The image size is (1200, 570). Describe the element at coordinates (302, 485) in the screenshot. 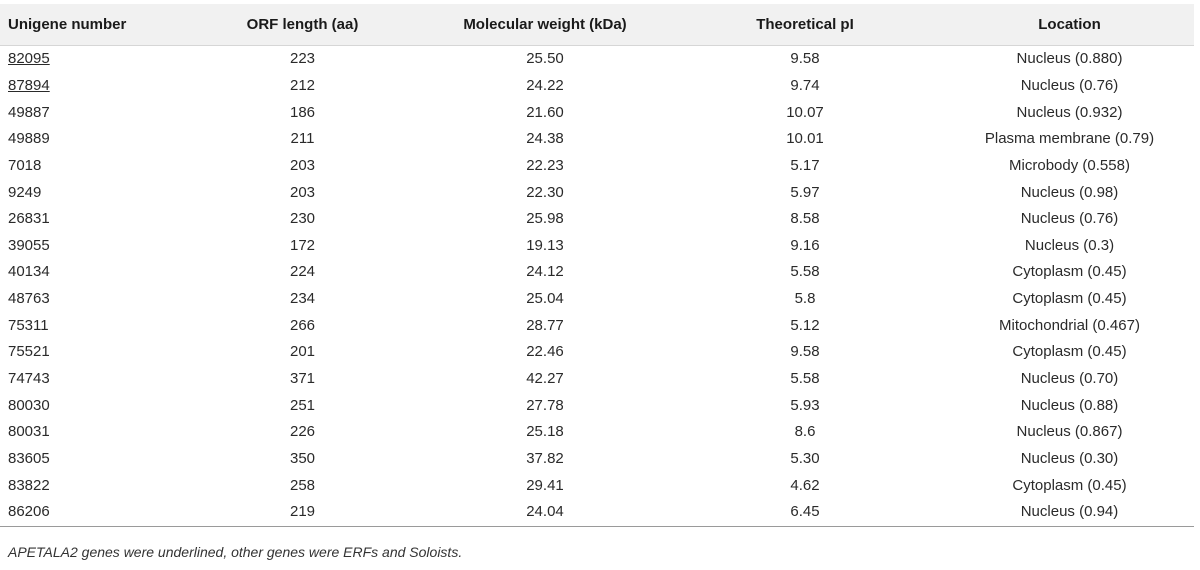

I see `cell-orf-length: 258` at that location.